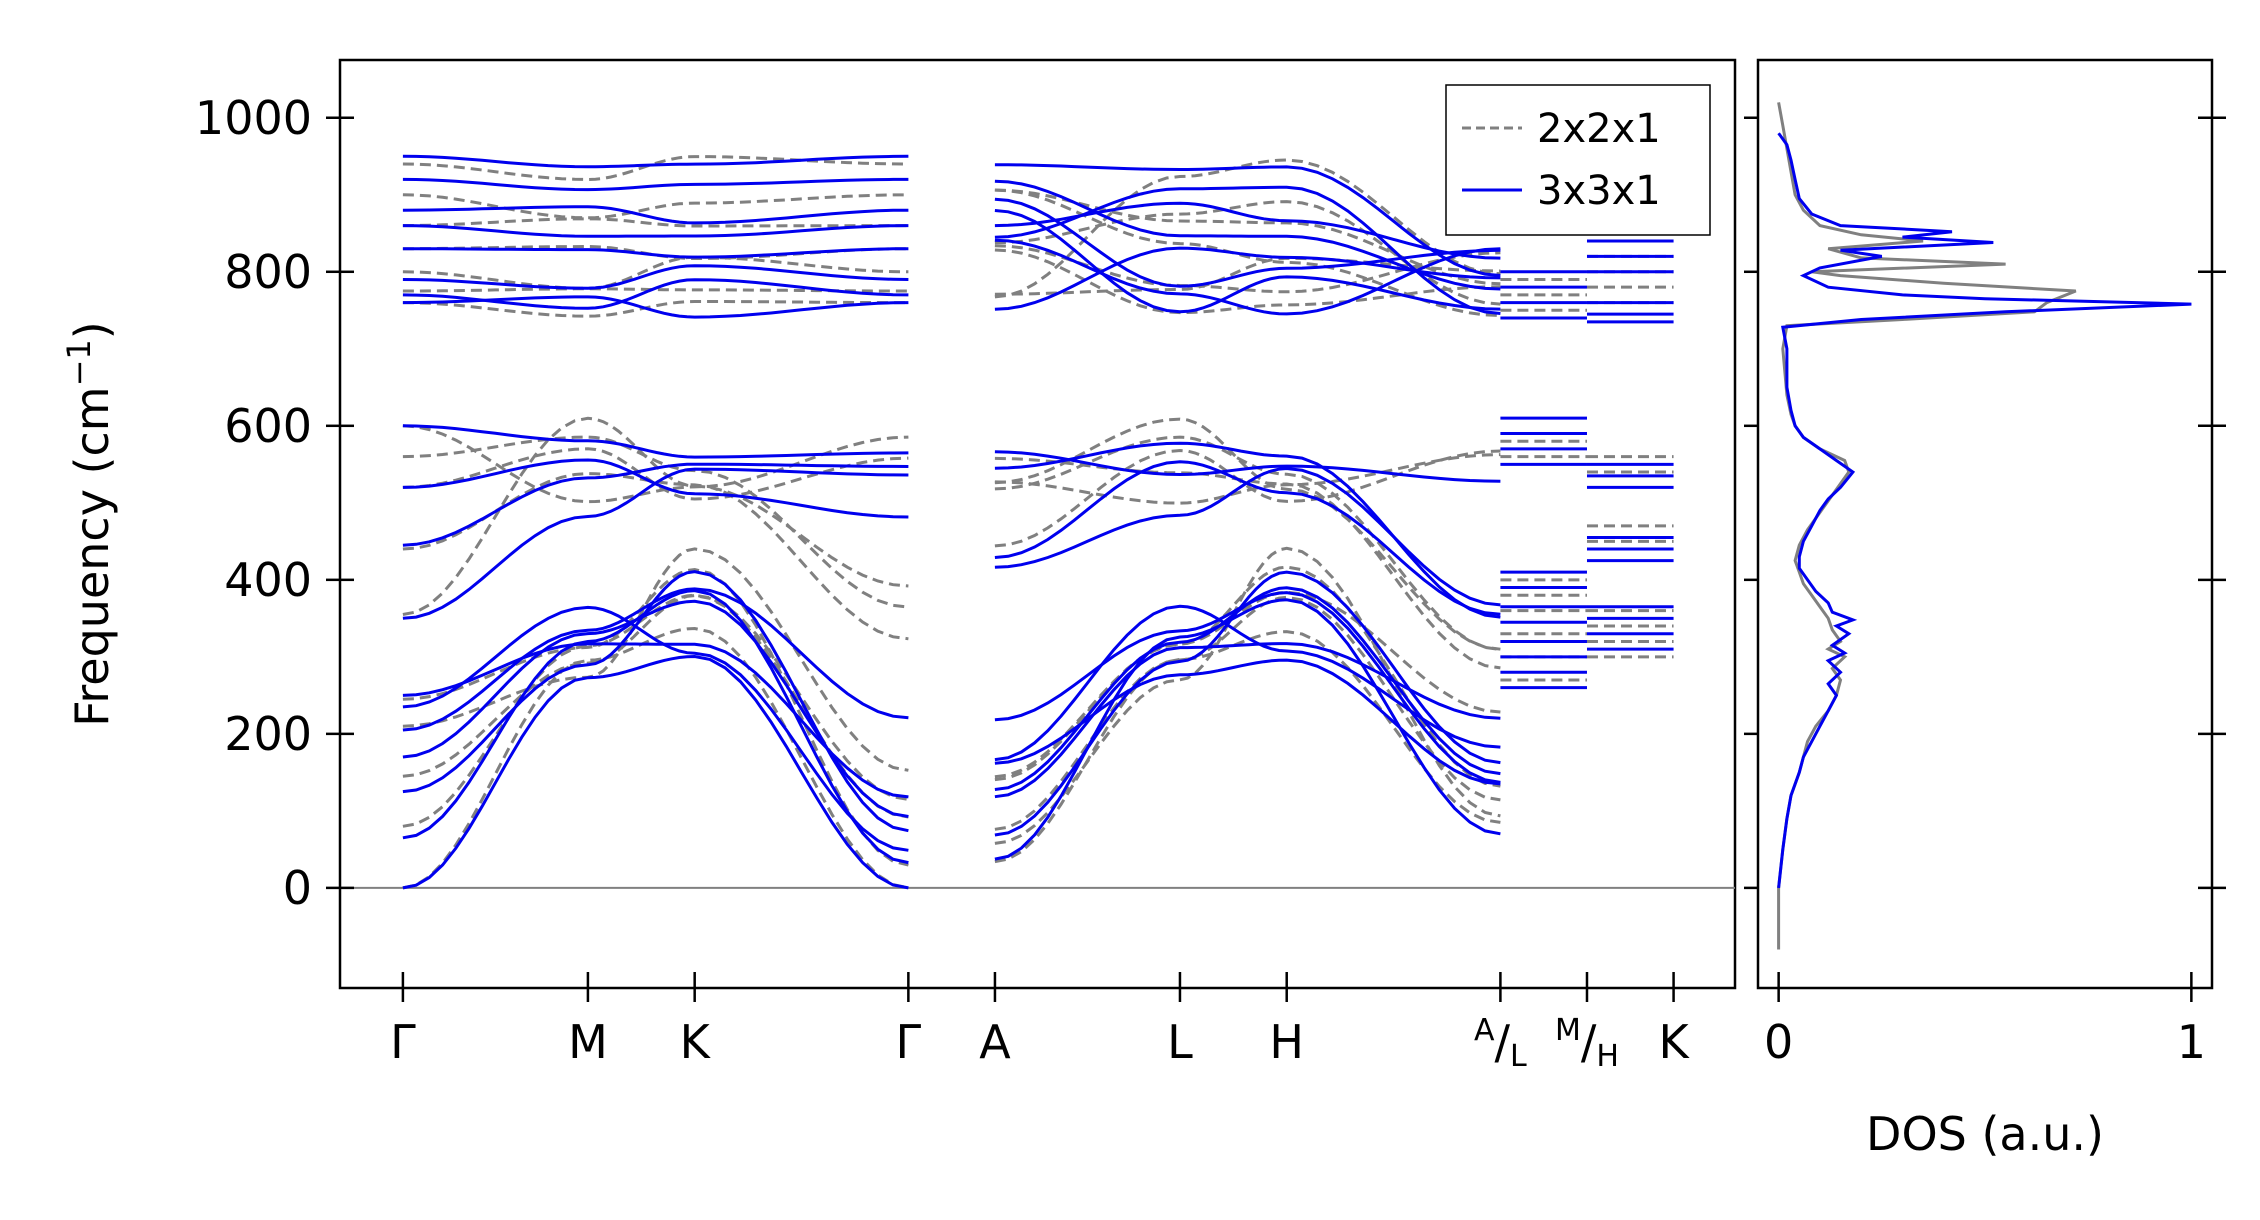 Image resolution: width=2260 pixels, height=1220 pixels. Describe the element at coordinates (1984, 510) in the screenshot. I see `dos-curve-3x3x1` at that location.